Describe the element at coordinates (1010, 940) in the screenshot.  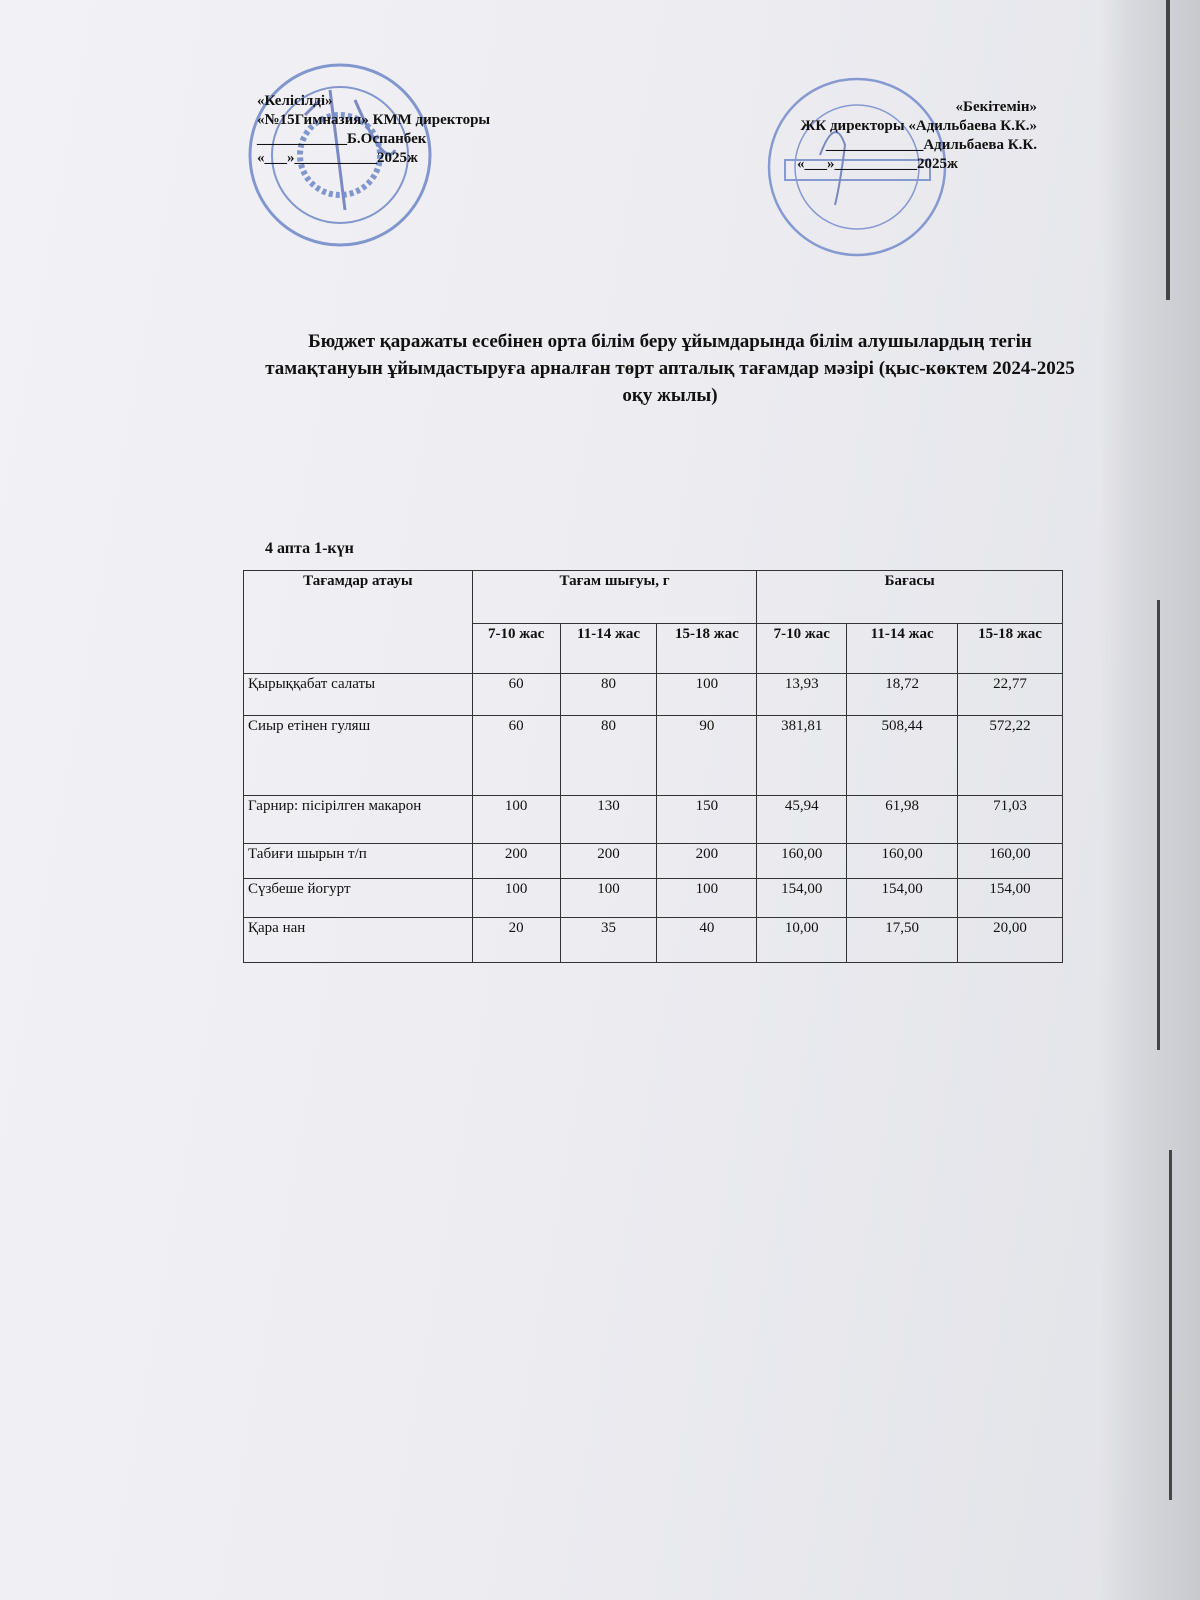
I see `price-cell: 20,00` at that location.